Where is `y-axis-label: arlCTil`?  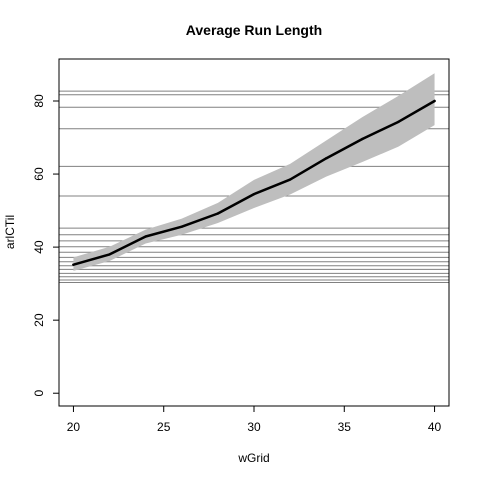
y-axis-label: arlCTil is located at coordinates (10, 232).